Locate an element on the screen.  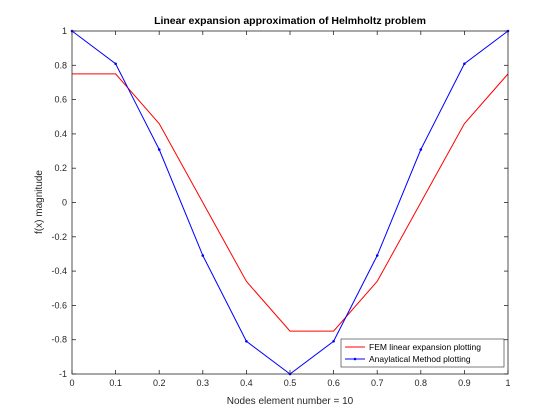
x-tick-label: 0.9 is located at coordinates (464, 383).